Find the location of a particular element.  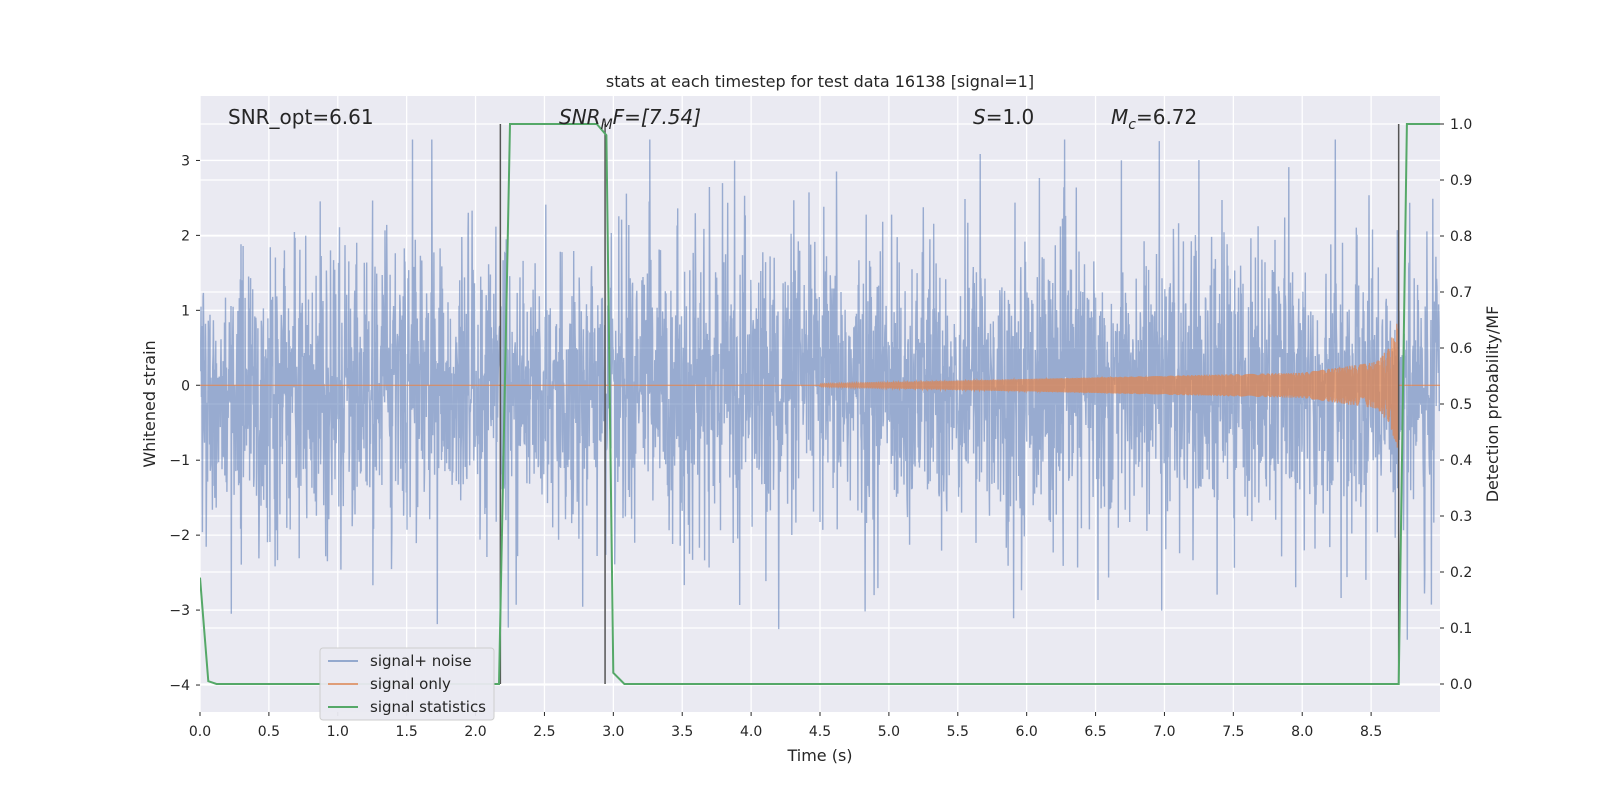

x-tick-label: 4.5 is located at coordinates (820, 732).